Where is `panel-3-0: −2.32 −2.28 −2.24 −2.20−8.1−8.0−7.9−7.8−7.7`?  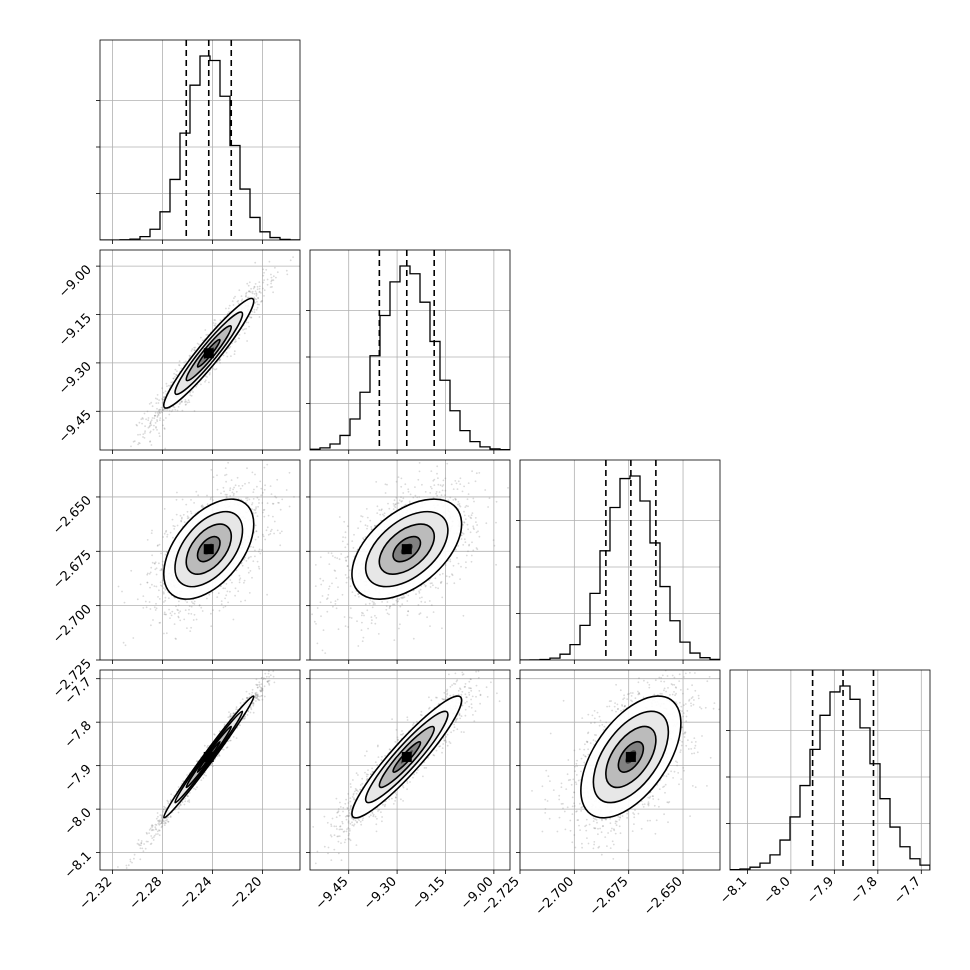 panel-3-0: −2.32 −2.28 −2.24 −2.20−8.1−8.0−7.9−7.8−7.7 is located at coordinates (181, 791).